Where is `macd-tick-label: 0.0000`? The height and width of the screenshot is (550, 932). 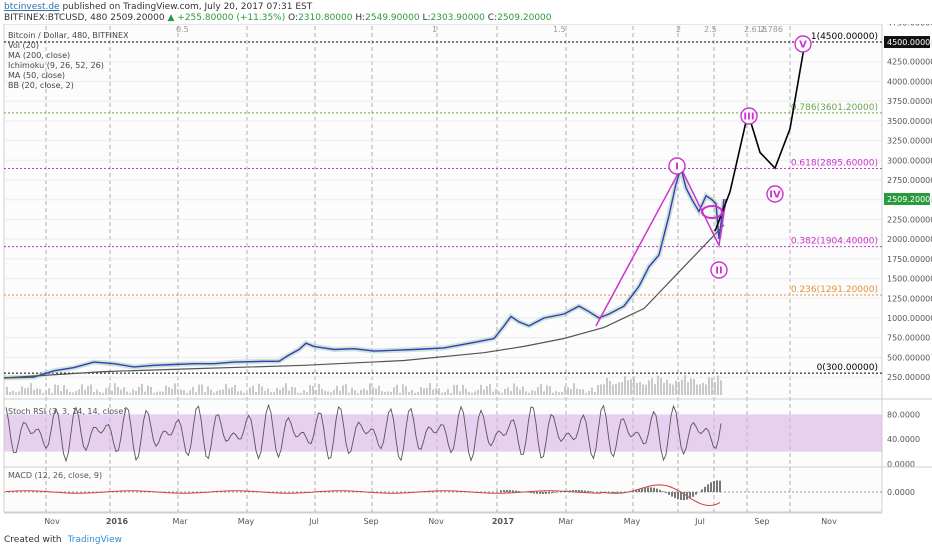 macd-tick-label: 0.0000 is located at coordinates (901, 492).